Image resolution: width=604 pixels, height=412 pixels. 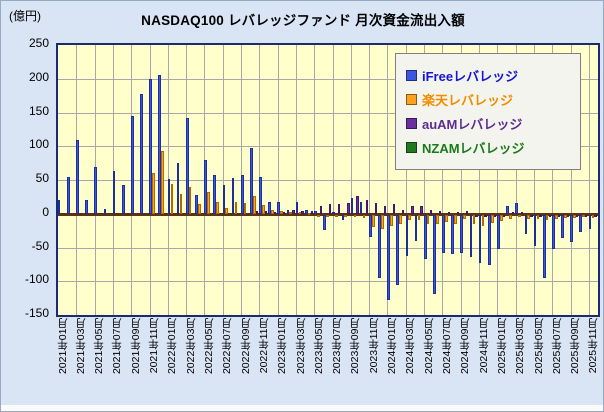 What do you see at coordinates (99, 346) in the screenshot?
I see `x-tick-2021年05月: 2021年05月` at bounding box center [99, 346].